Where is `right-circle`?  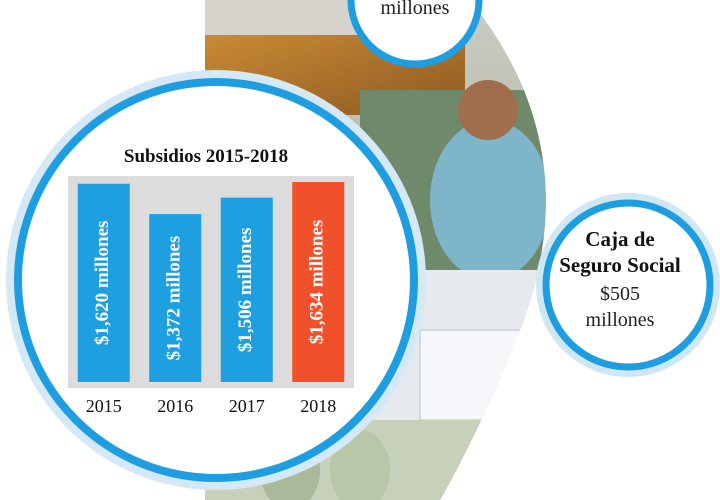
right-circle is located at coordinates (628, 285).